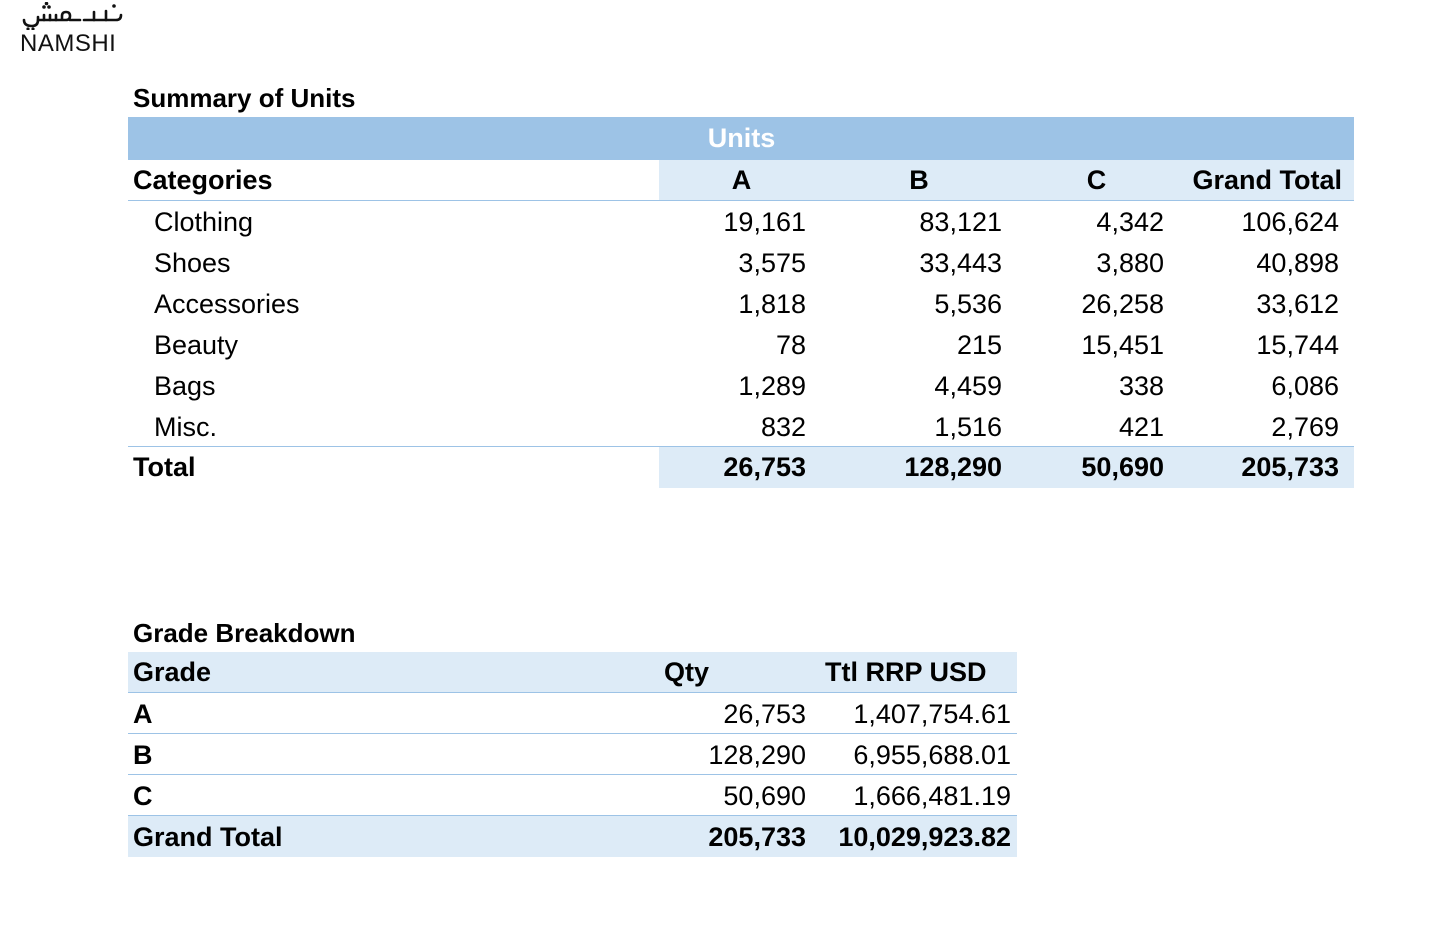  Describe the element at coordinates (572, 692) in the screenshot. I see `grade-header-divider` at that location.